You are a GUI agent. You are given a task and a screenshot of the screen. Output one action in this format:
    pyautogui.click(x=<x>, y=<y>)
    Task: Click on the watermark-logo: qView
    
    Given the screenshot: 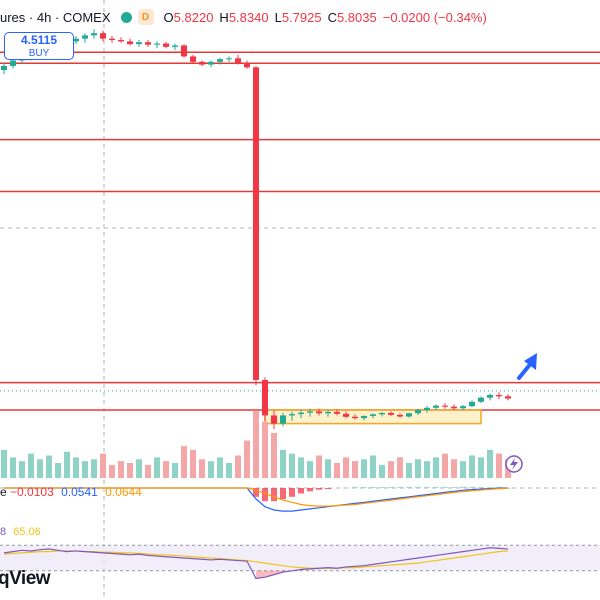 What is the action you would take?
    pyautogui.click(x=25, y=578)
    